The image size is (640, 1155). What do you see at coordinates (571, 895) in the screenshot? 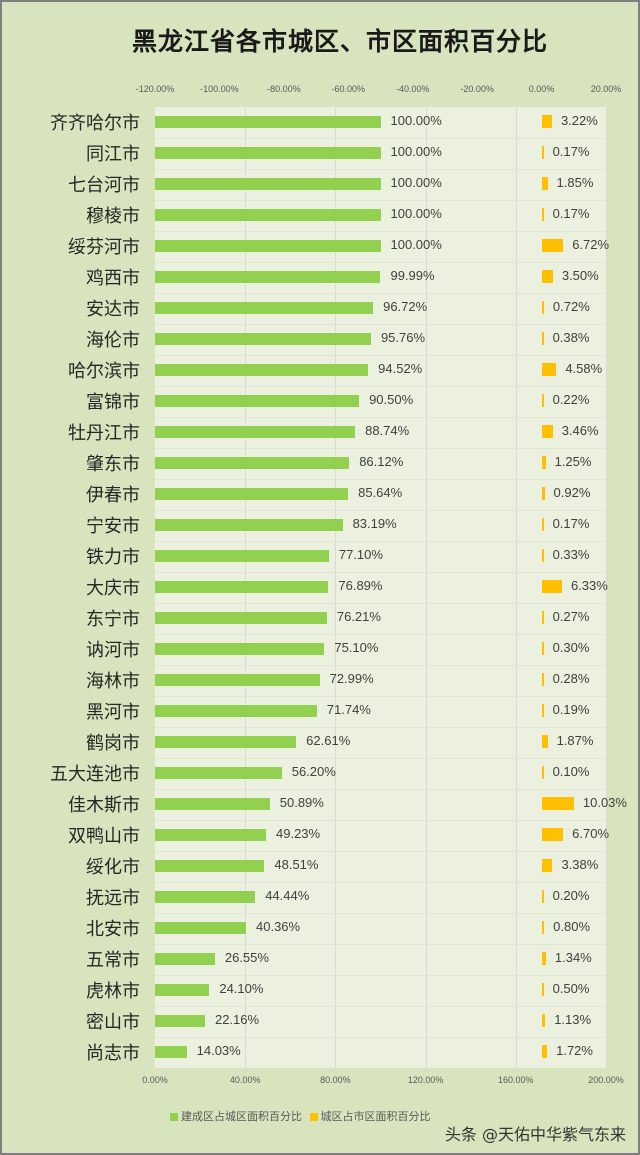
I see `bar-urban-label: 0.20%` at bounding box center [571, 895].